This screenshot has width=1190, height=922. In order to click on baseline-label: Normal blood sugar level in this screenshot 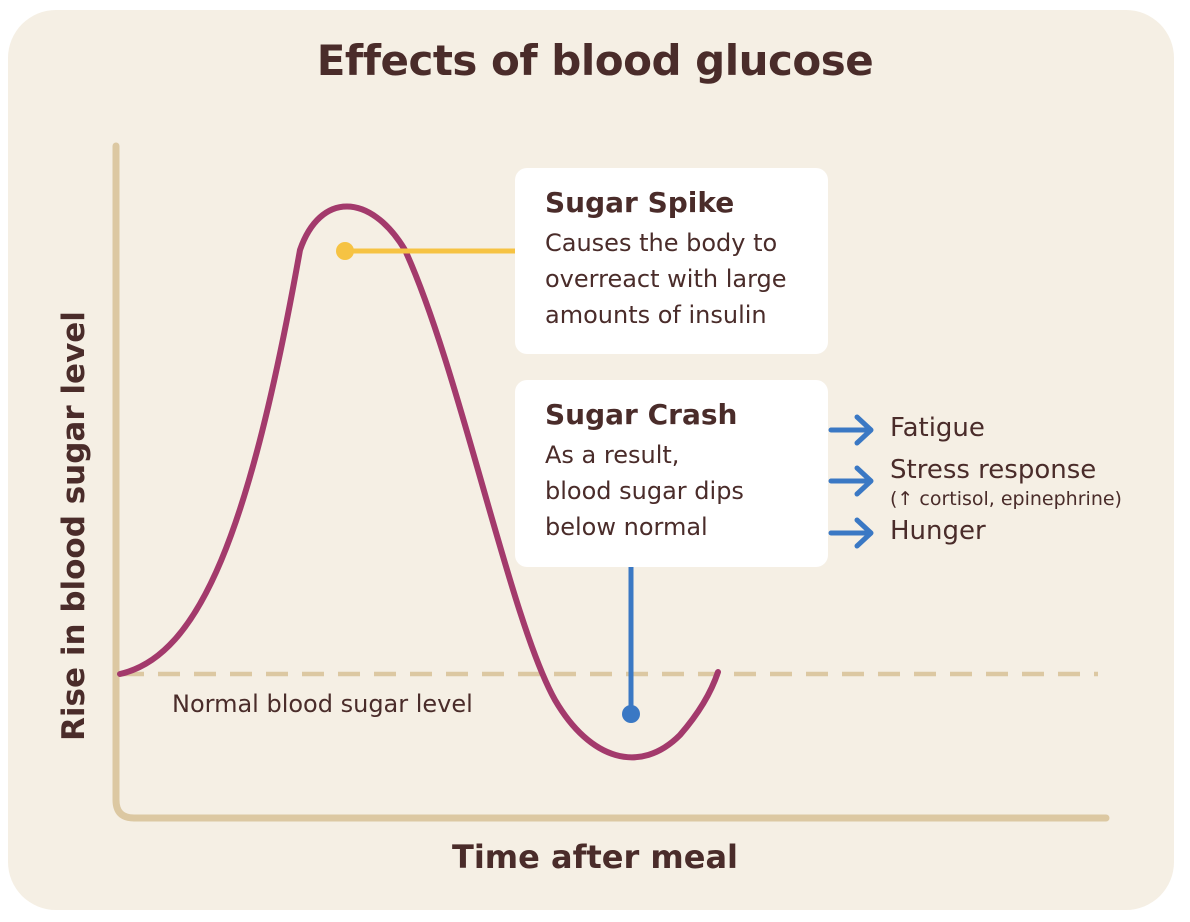, I will do `click(322, 704)`.